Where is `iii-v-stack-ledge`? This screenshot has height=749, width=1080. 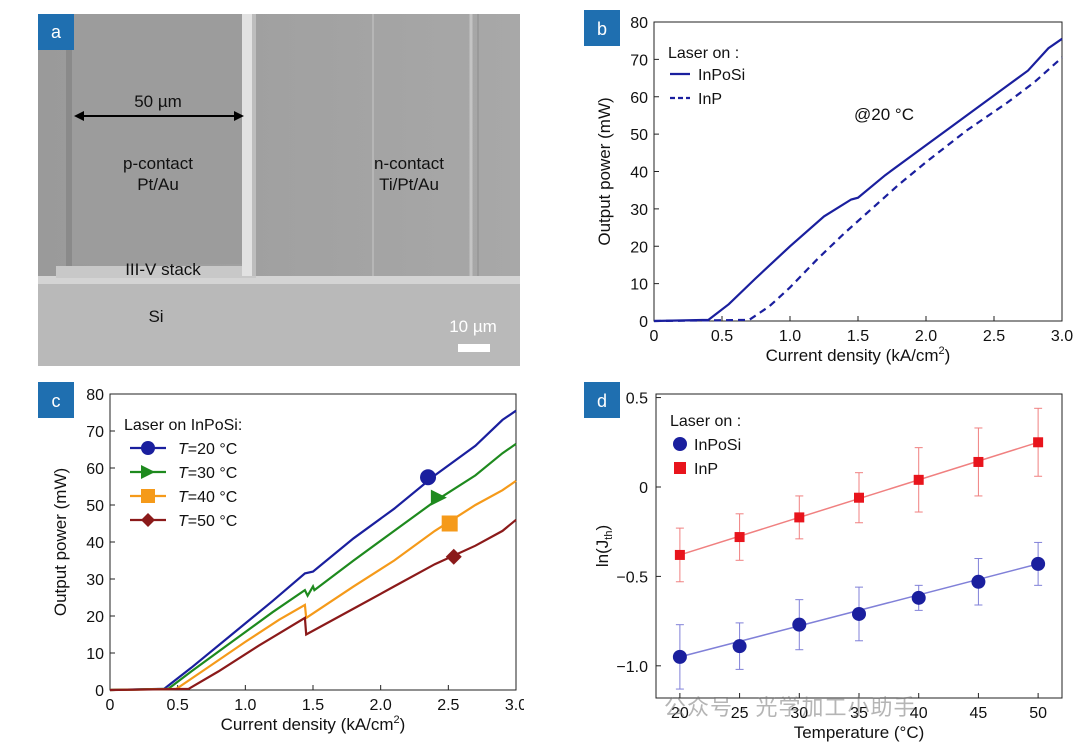 iii-v-stack-ledge is located at coordinates (156, 272).